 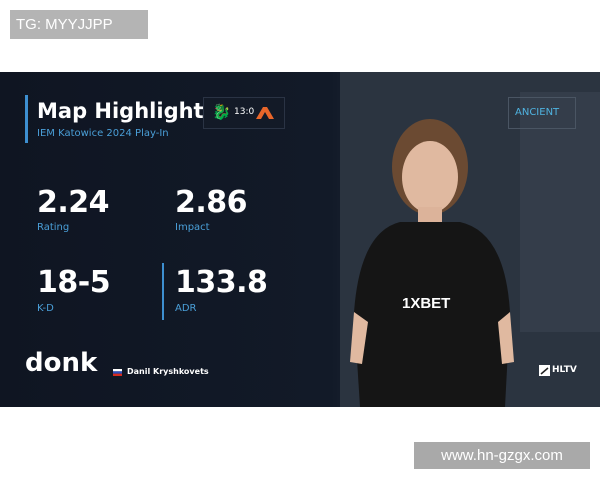 I want to click on player-nickname: donk, so click(x=61, y=363).